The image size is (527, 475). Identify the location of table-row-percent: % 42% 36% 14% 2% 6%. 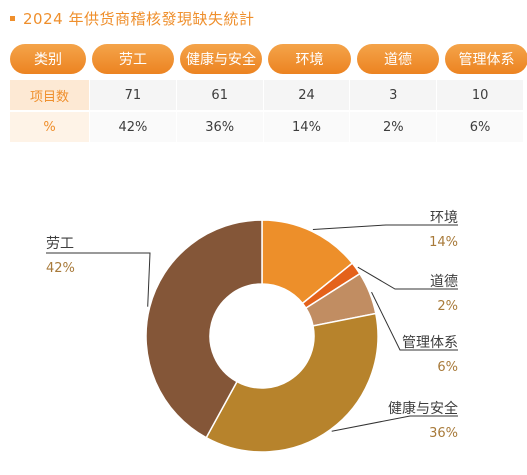
(267, 127).